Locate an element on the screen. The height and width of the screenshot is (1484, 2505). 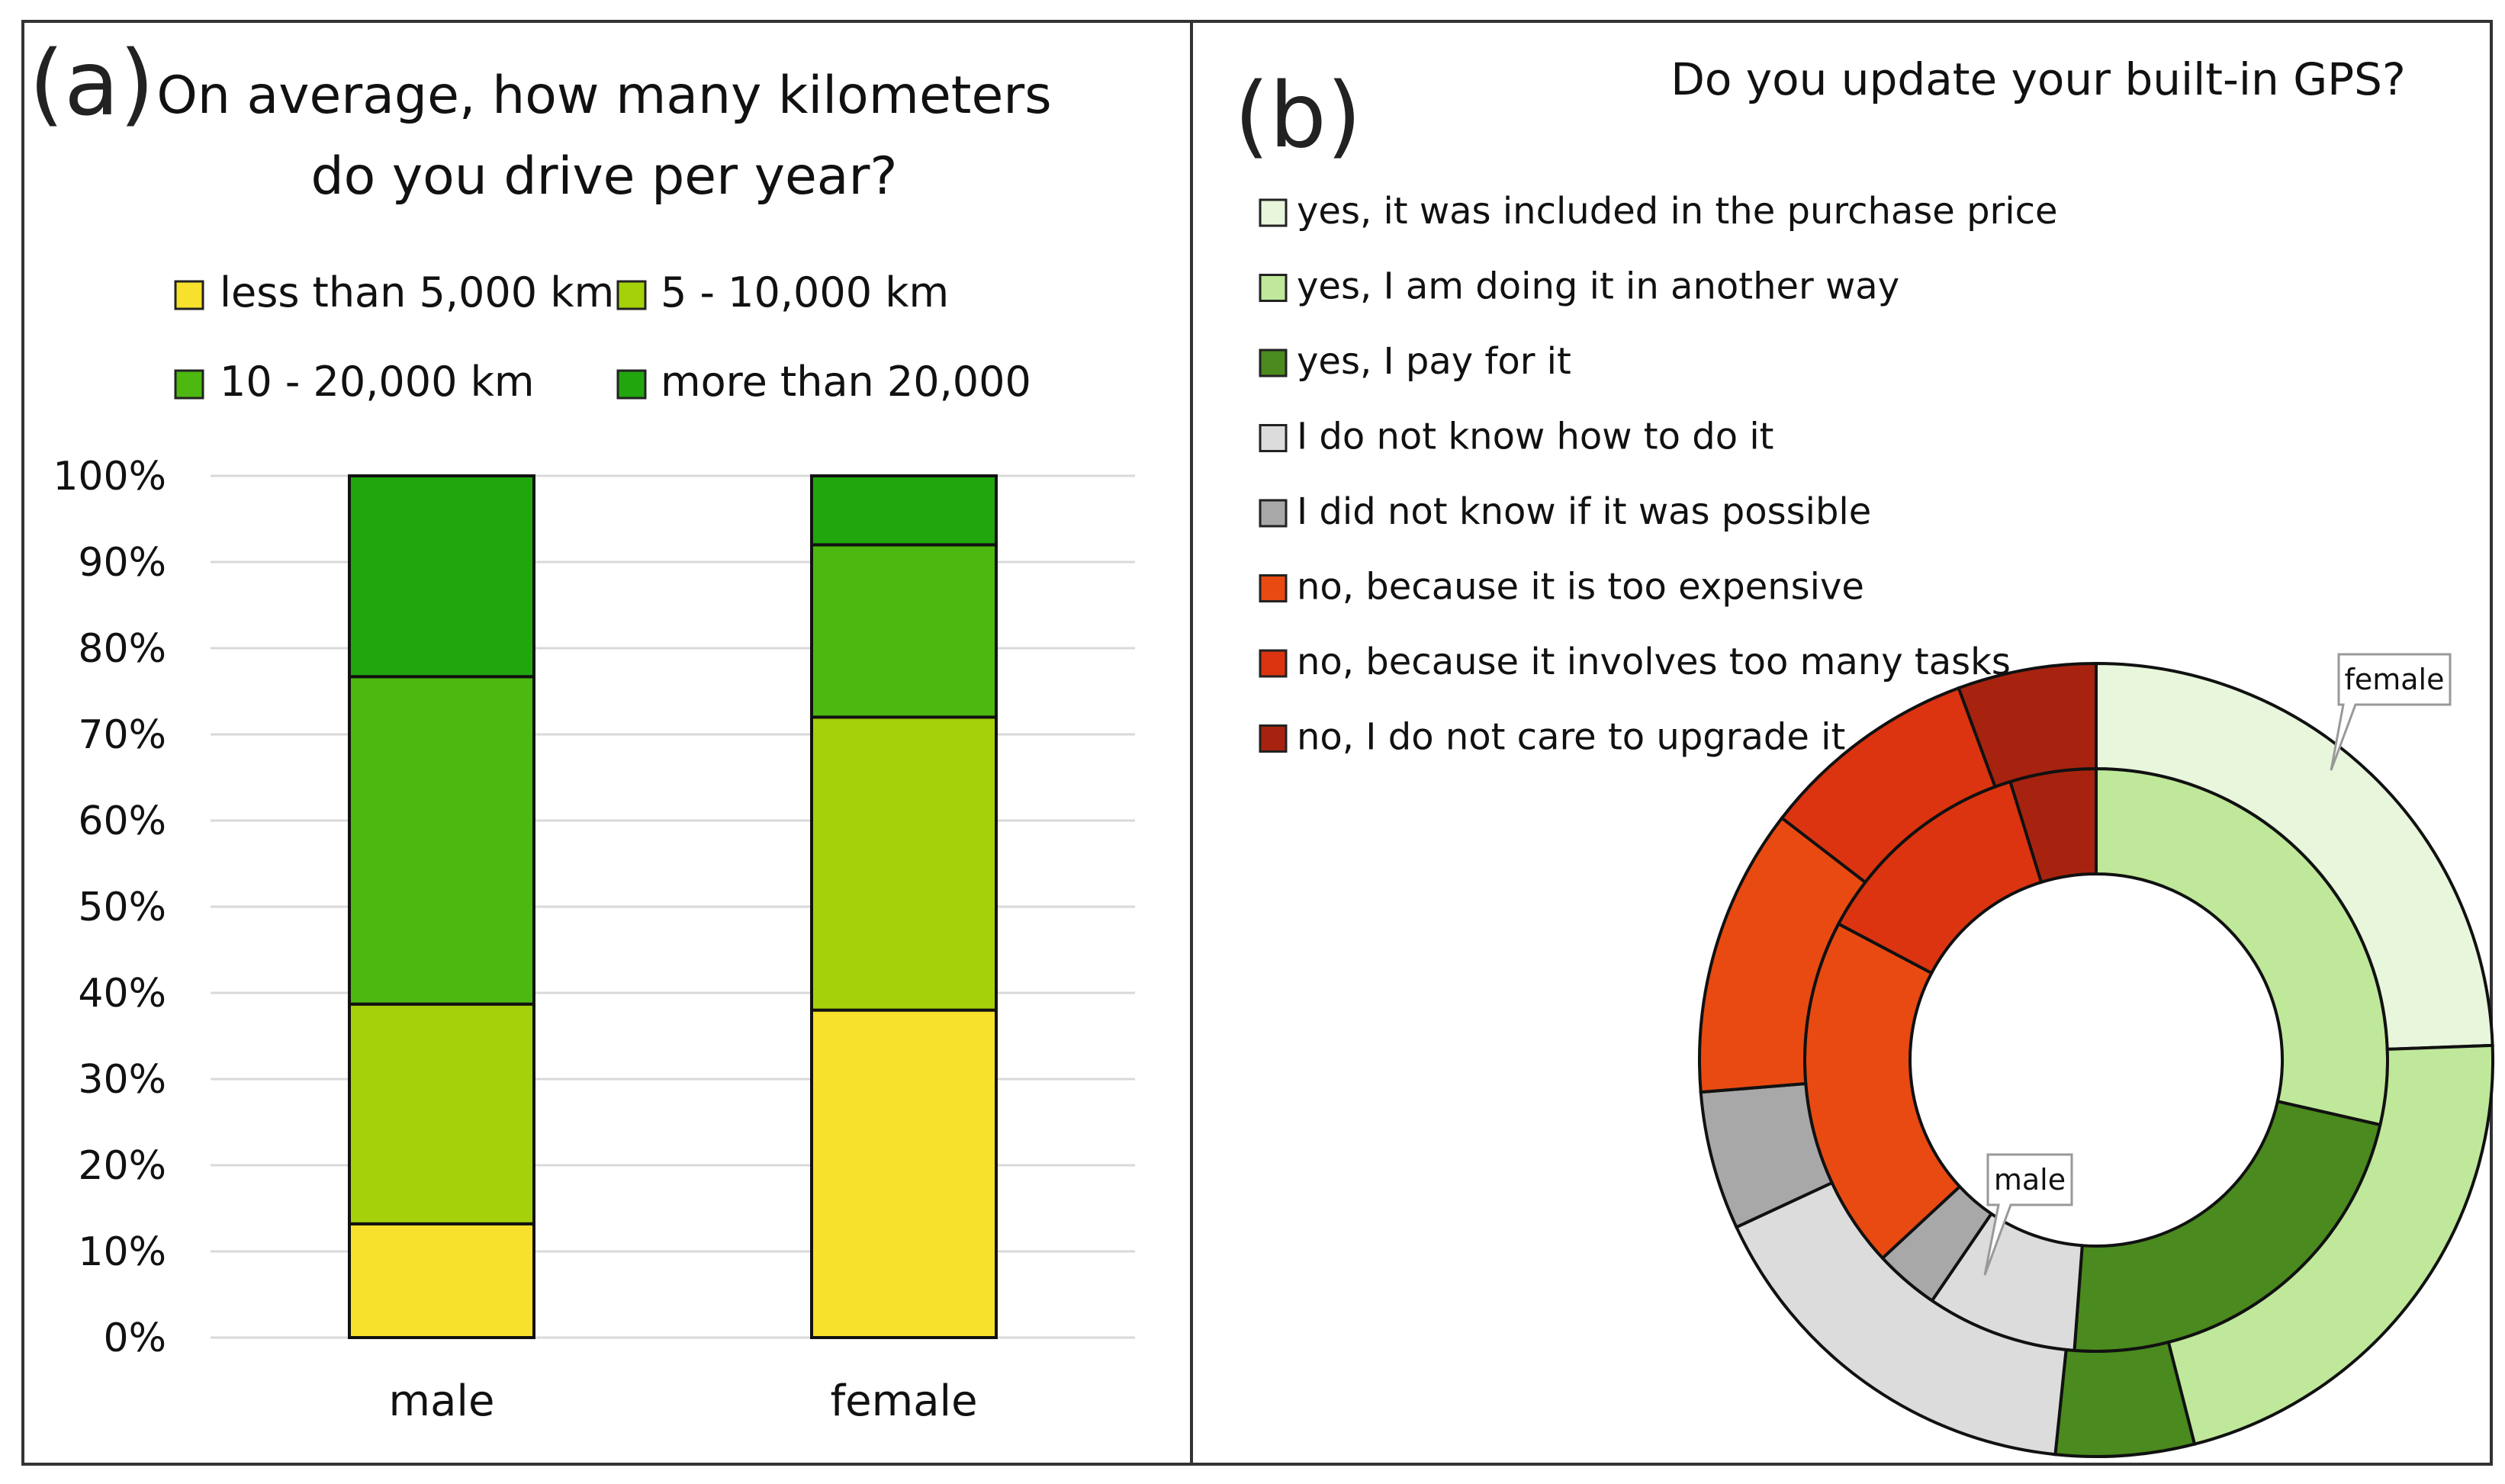
legend-b-label: yes, I pay for it is located at coordinates (1434, 362).